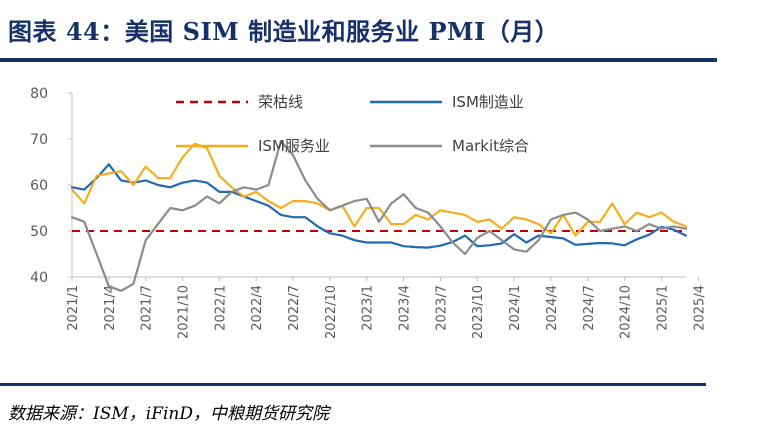  I want to click on x-tick-label: 2023/7, so click(441, 308).